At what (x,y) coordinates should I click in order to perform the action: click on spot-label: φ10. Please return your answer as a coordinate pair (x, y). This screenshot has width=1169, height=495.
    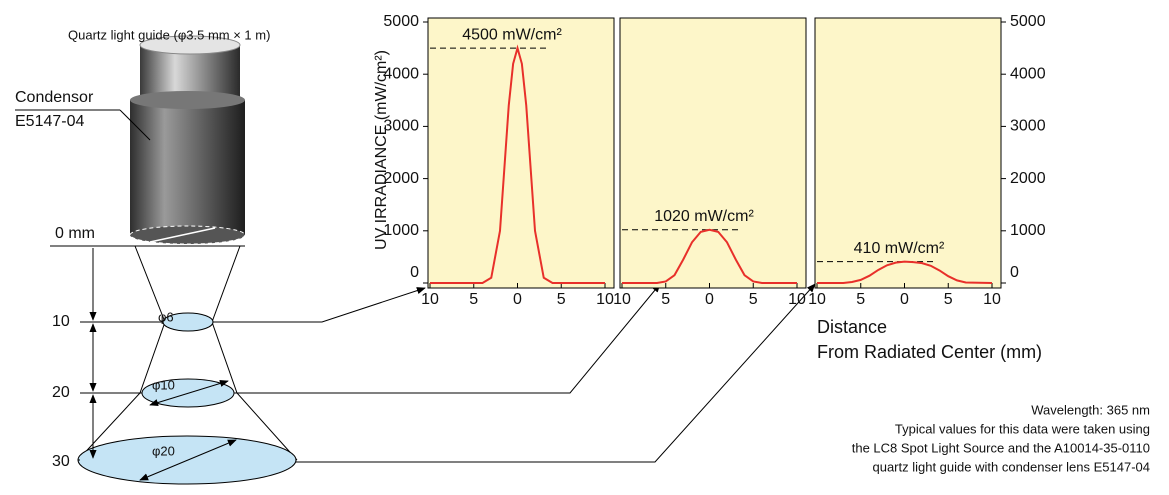
    Looking at the image, I should click on (163, 384).